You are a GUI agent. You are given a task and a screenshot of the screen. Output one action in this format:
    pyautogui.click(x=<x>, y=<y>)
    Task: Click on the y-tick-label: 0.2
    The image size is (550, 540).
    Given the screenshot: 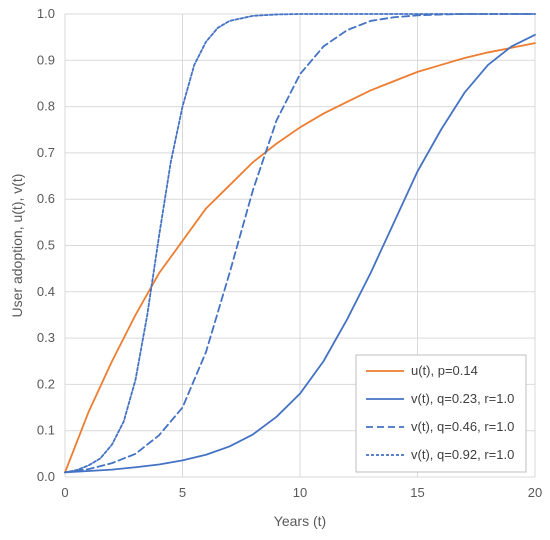 What is the action you would take?
    pyautogui.click(x=46, y=383)
    